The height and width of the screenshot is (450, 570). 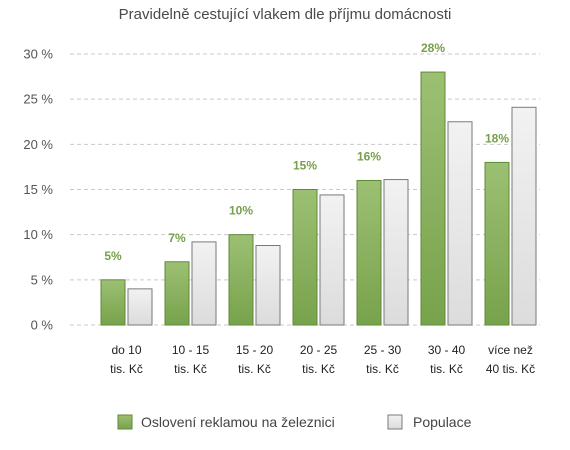 What do you see at coordinates (433, 48) in the screenshot?
I see `data-label: 28%` at bounding box center [433, 48].